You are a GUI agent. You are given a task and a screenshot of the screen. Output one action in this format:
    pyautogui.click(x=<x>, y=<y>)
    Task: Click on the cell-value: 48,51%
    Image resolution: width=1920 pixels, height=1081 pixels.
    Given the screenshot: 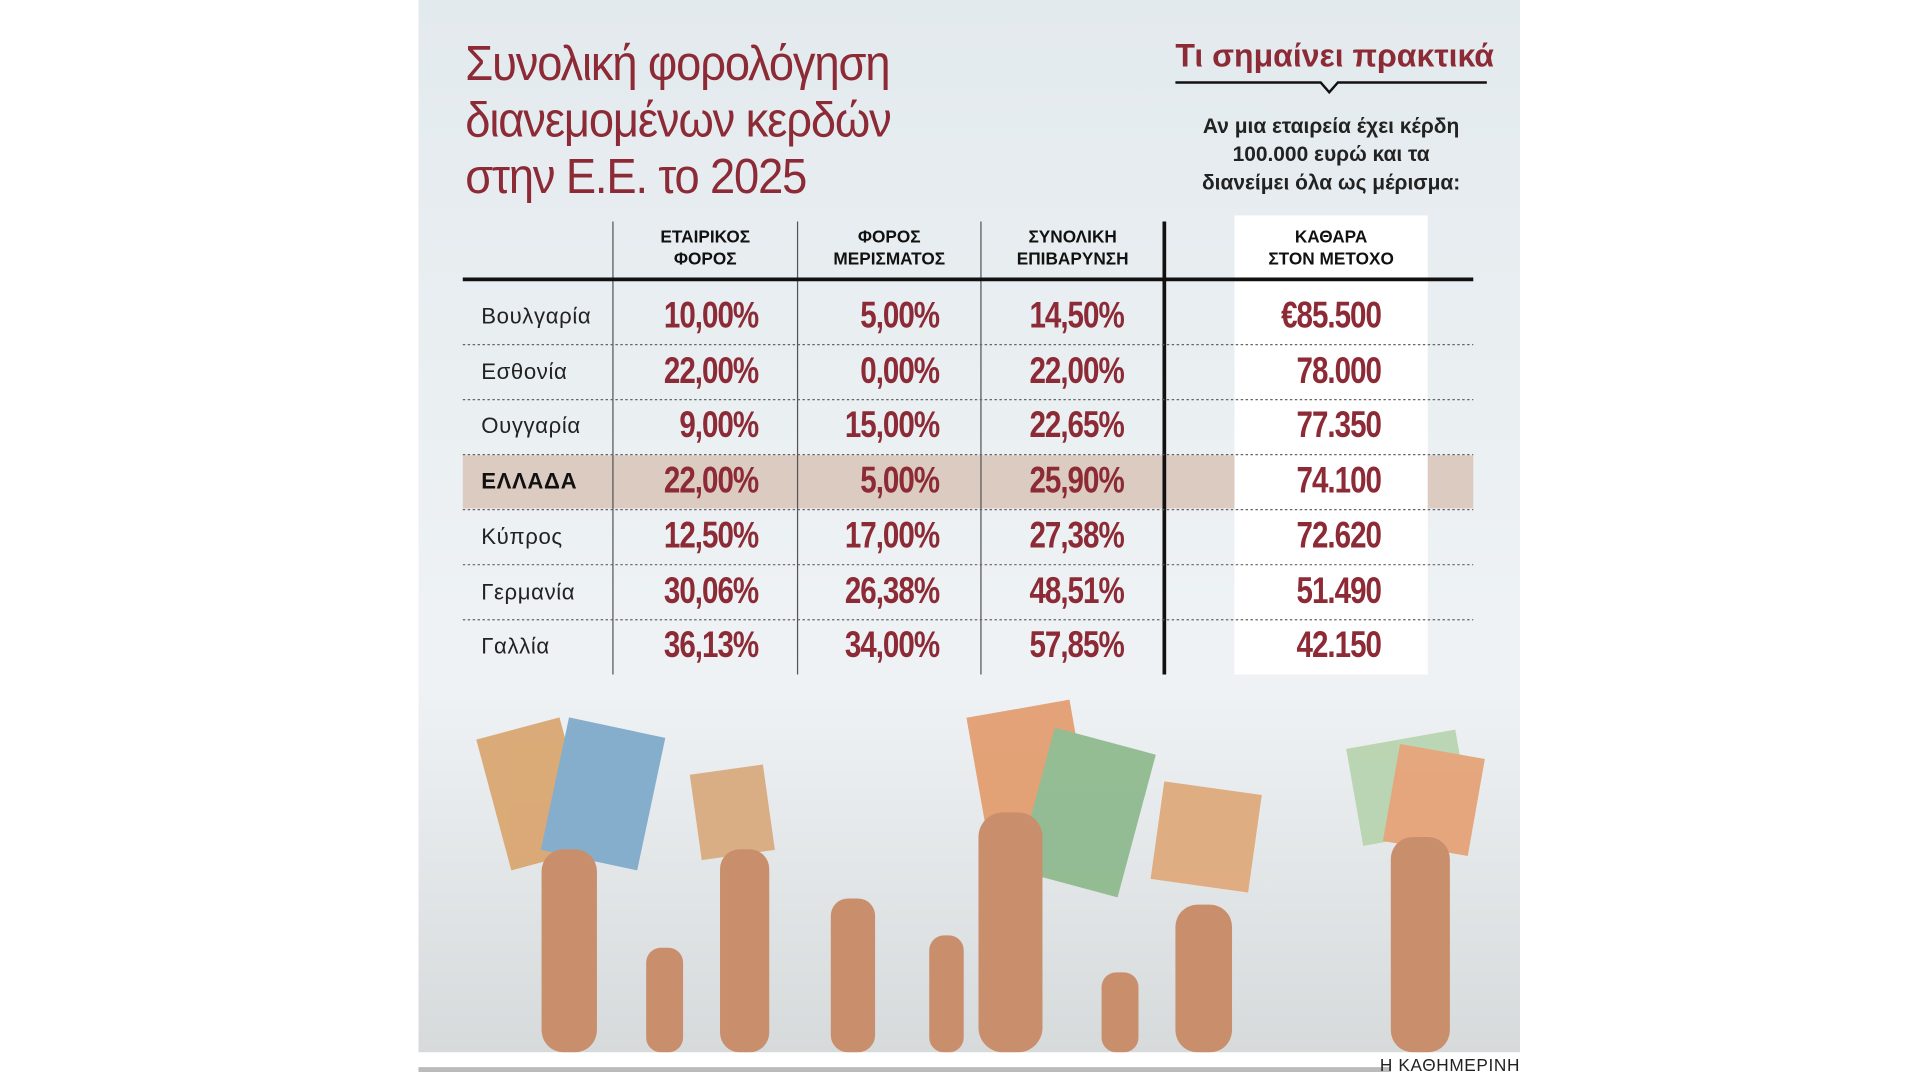 What is the action you would take?
    pyautogui.click(x=1076, y=591)
    